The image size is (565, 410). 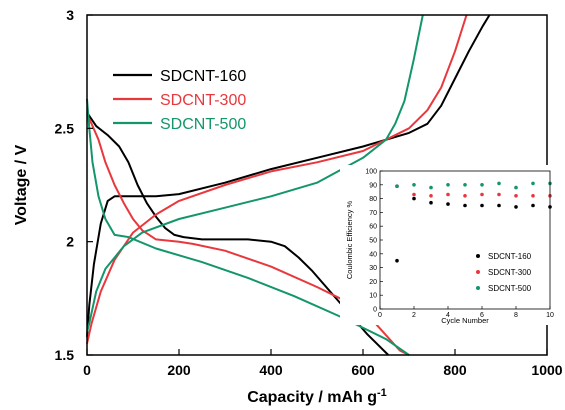 What do you see at coordinates (414, 315) in the screenshot?
I see `inset-x-tick-label: 2` at bounding box center [414, 315].